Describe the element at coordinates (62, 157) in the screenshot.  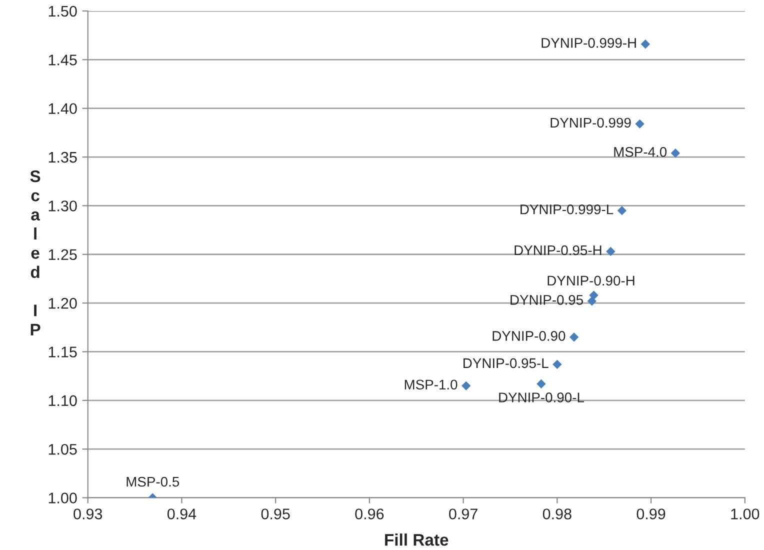
I see `y-tick-label: 1.35` at that location.